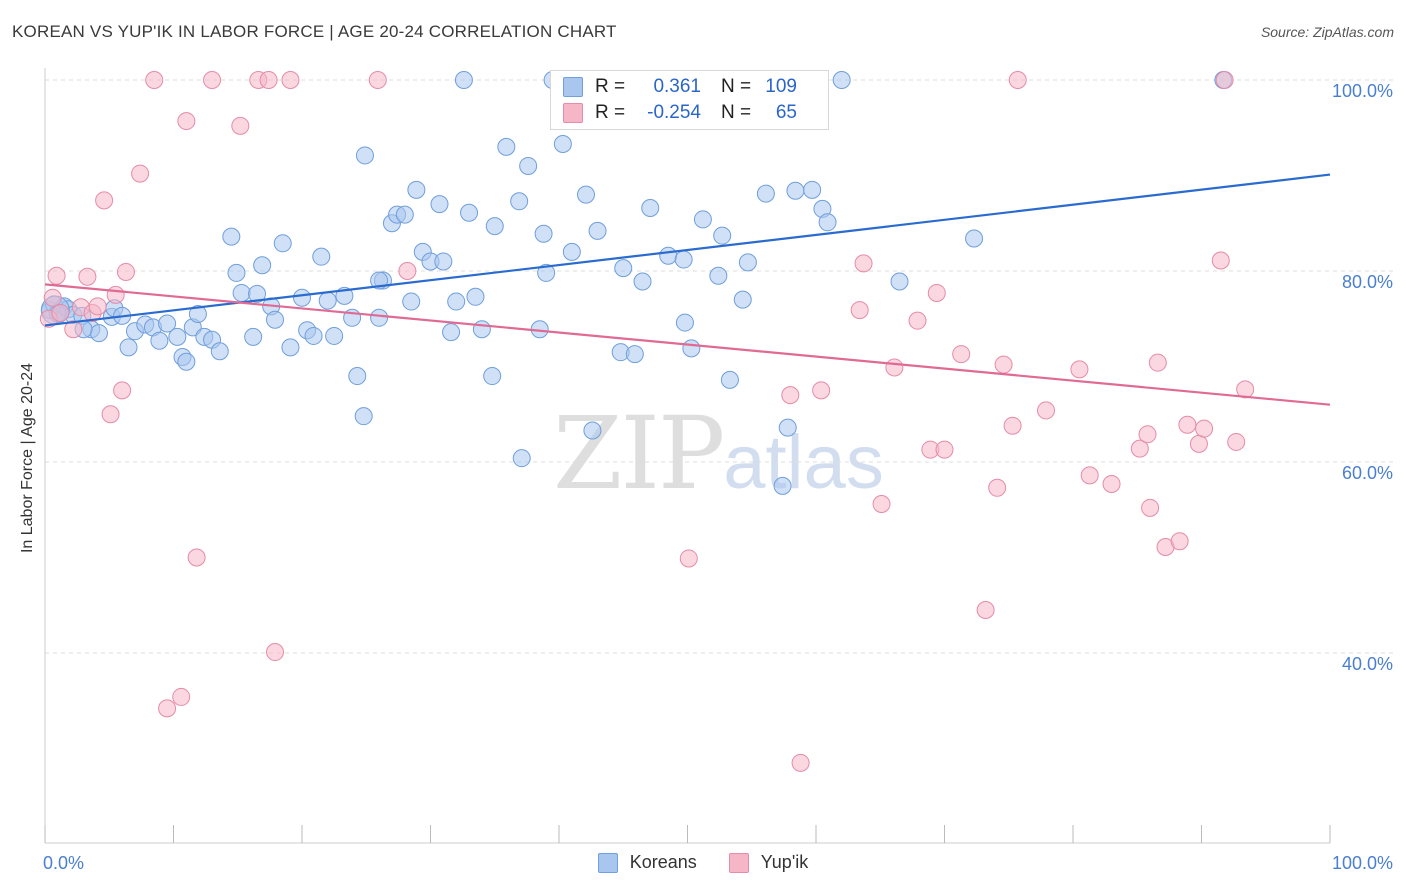  What do you see at coordinates (781, 86) in the screenshot?
I see `legend-n-value: 109` at bounding box center [781, 86].